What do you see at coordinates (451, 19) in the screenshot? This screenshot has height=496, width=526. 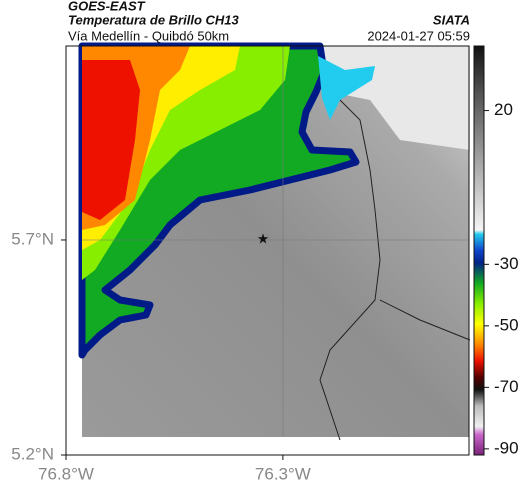 I see `source: SIATA` at bounding box center [451, 19].